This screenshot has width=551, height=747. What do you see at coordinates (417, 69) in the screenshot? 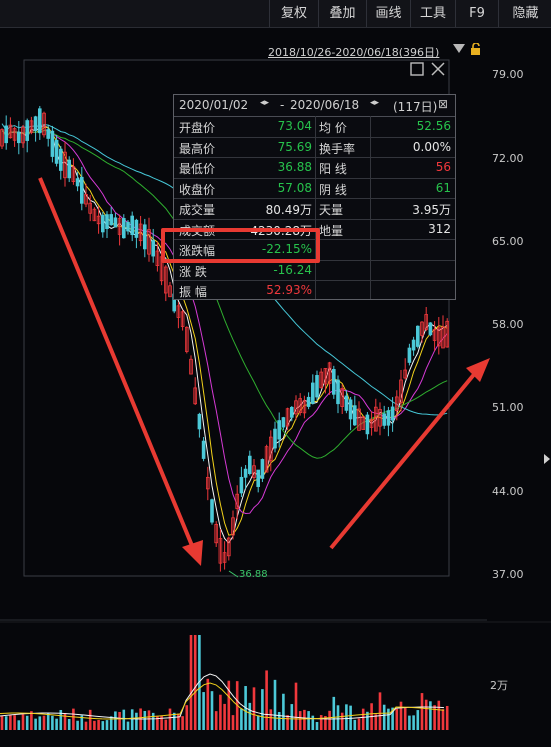
I see `maximize-icon` at bounding box center [417, 69].